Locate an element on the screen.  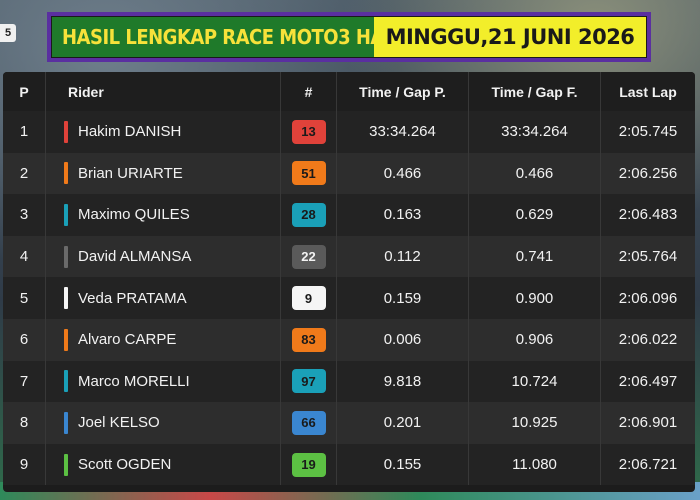
row-number: 28 is located at coordinates (308, 215).